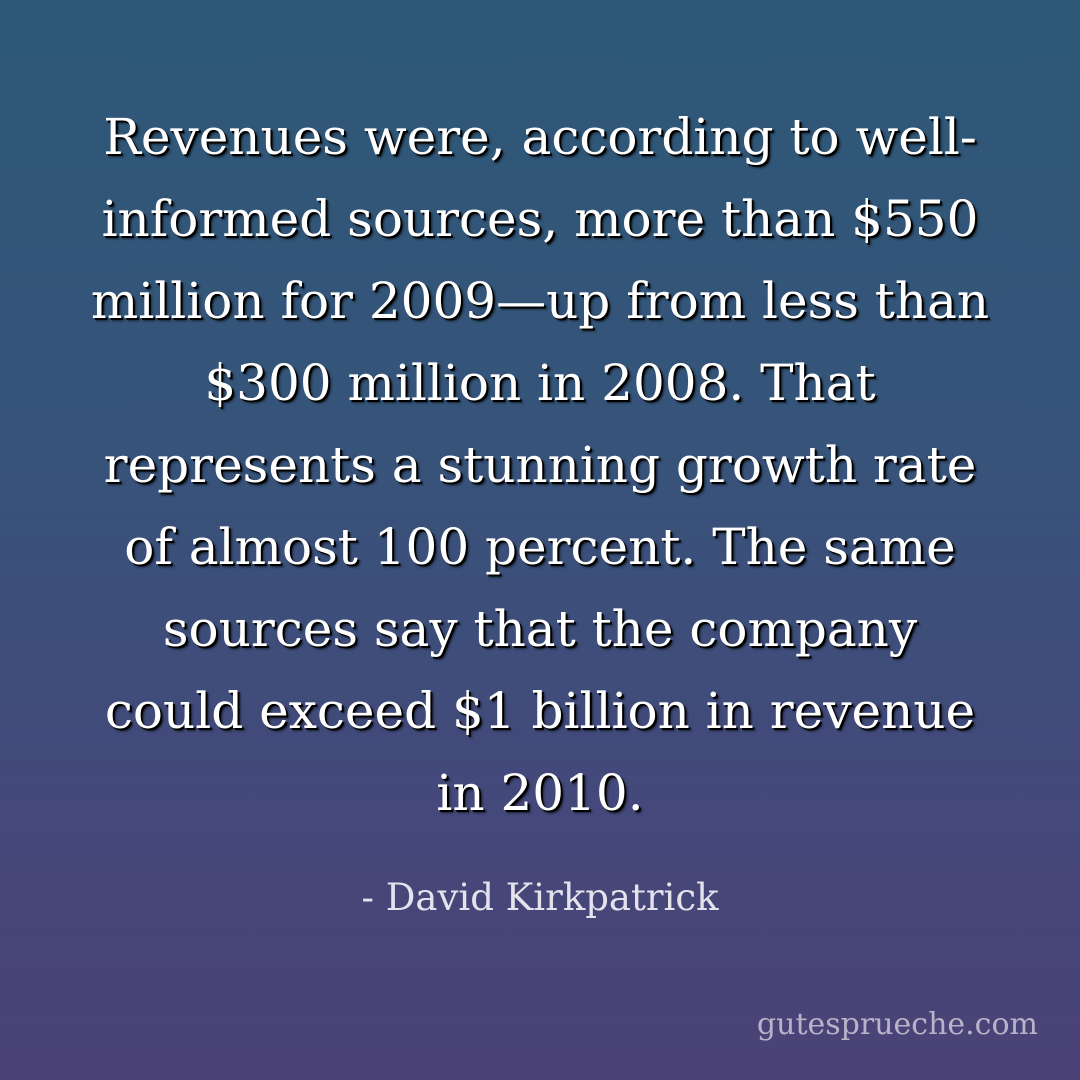 Image resolution: width=1080 pixels, height=1080 pixels. Describe the element at coordinates (540, 897) in the screenshot. I see `quote-author: - David Kirkpatrick` at that location.